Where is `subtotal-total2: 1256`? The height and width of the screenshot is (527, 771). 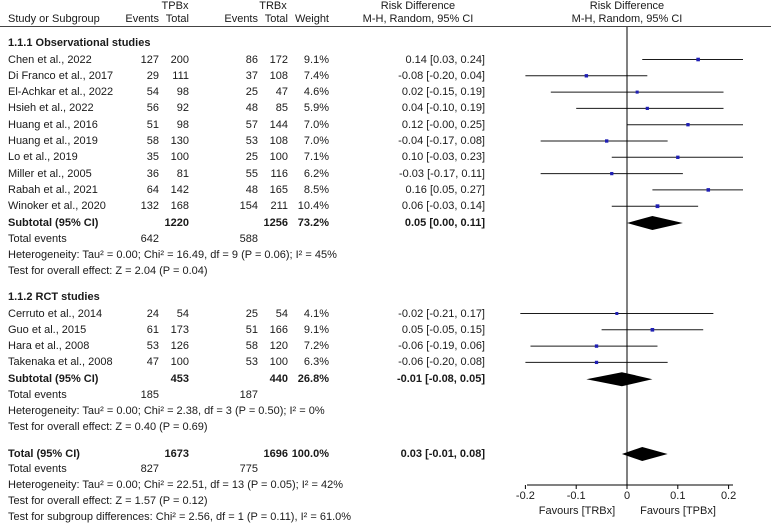
subtotal-total2: 1256 is located at coordinates (275, 223).